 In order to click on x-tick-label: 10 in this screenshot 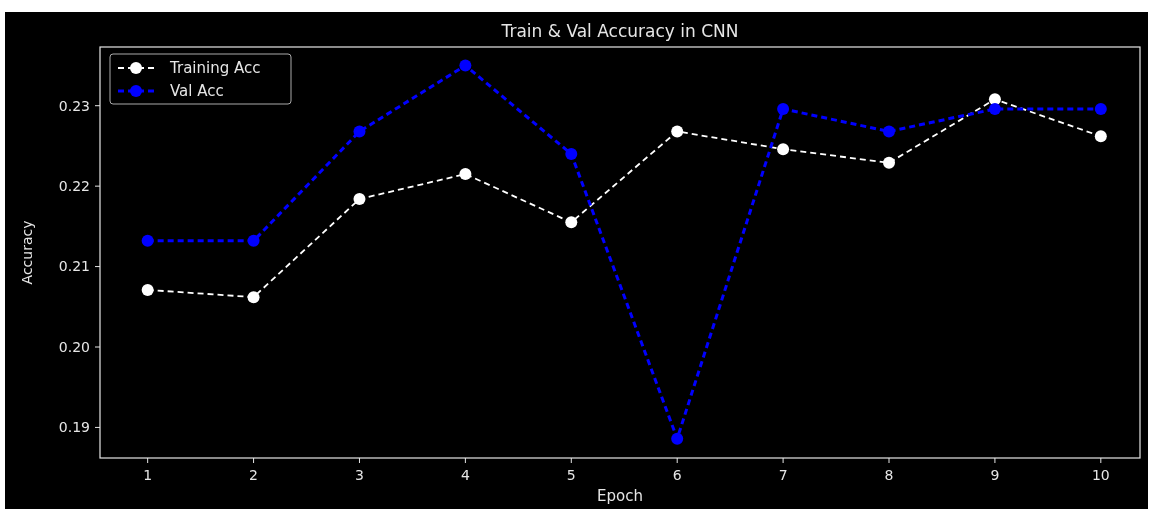, I will do `click(1100, 475)`.